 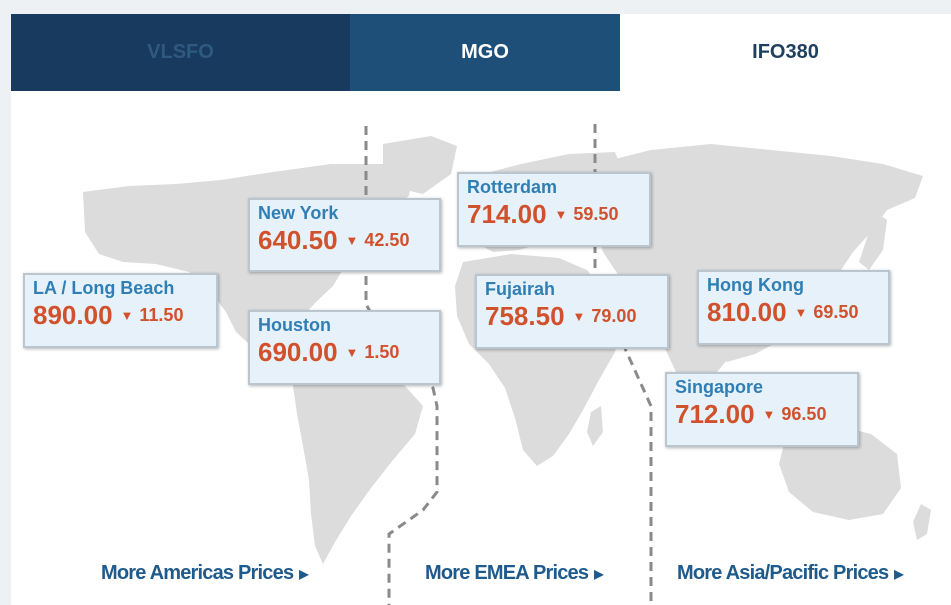 I want to click on port-price: 810.00, so click(x=747, y=312).